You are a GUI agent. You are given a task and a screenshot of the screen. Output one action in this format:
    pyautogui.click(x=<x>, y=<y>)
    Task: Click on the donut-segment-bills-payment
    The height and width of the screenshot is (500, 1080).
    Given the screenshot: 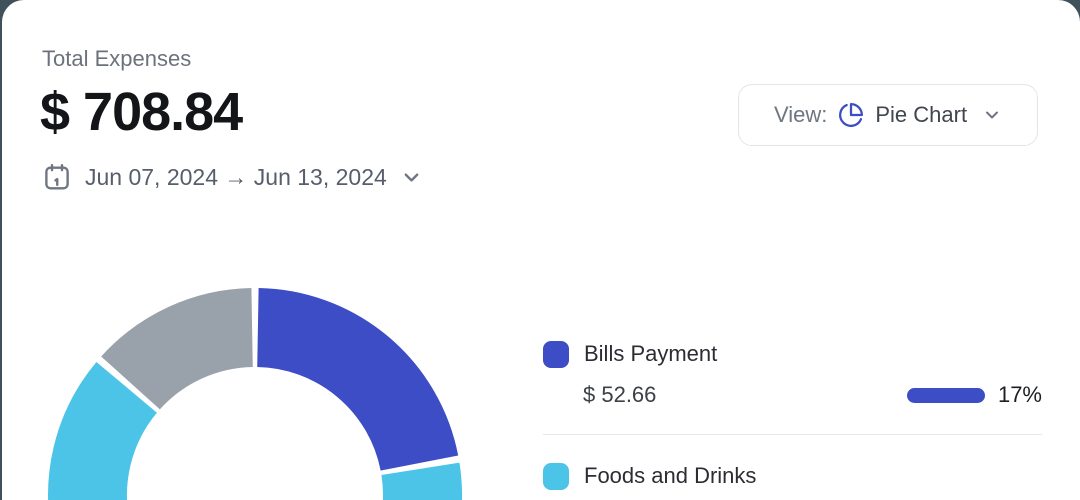 What is the action you would take?
    pyautogui.click(x=357, y=380)
    